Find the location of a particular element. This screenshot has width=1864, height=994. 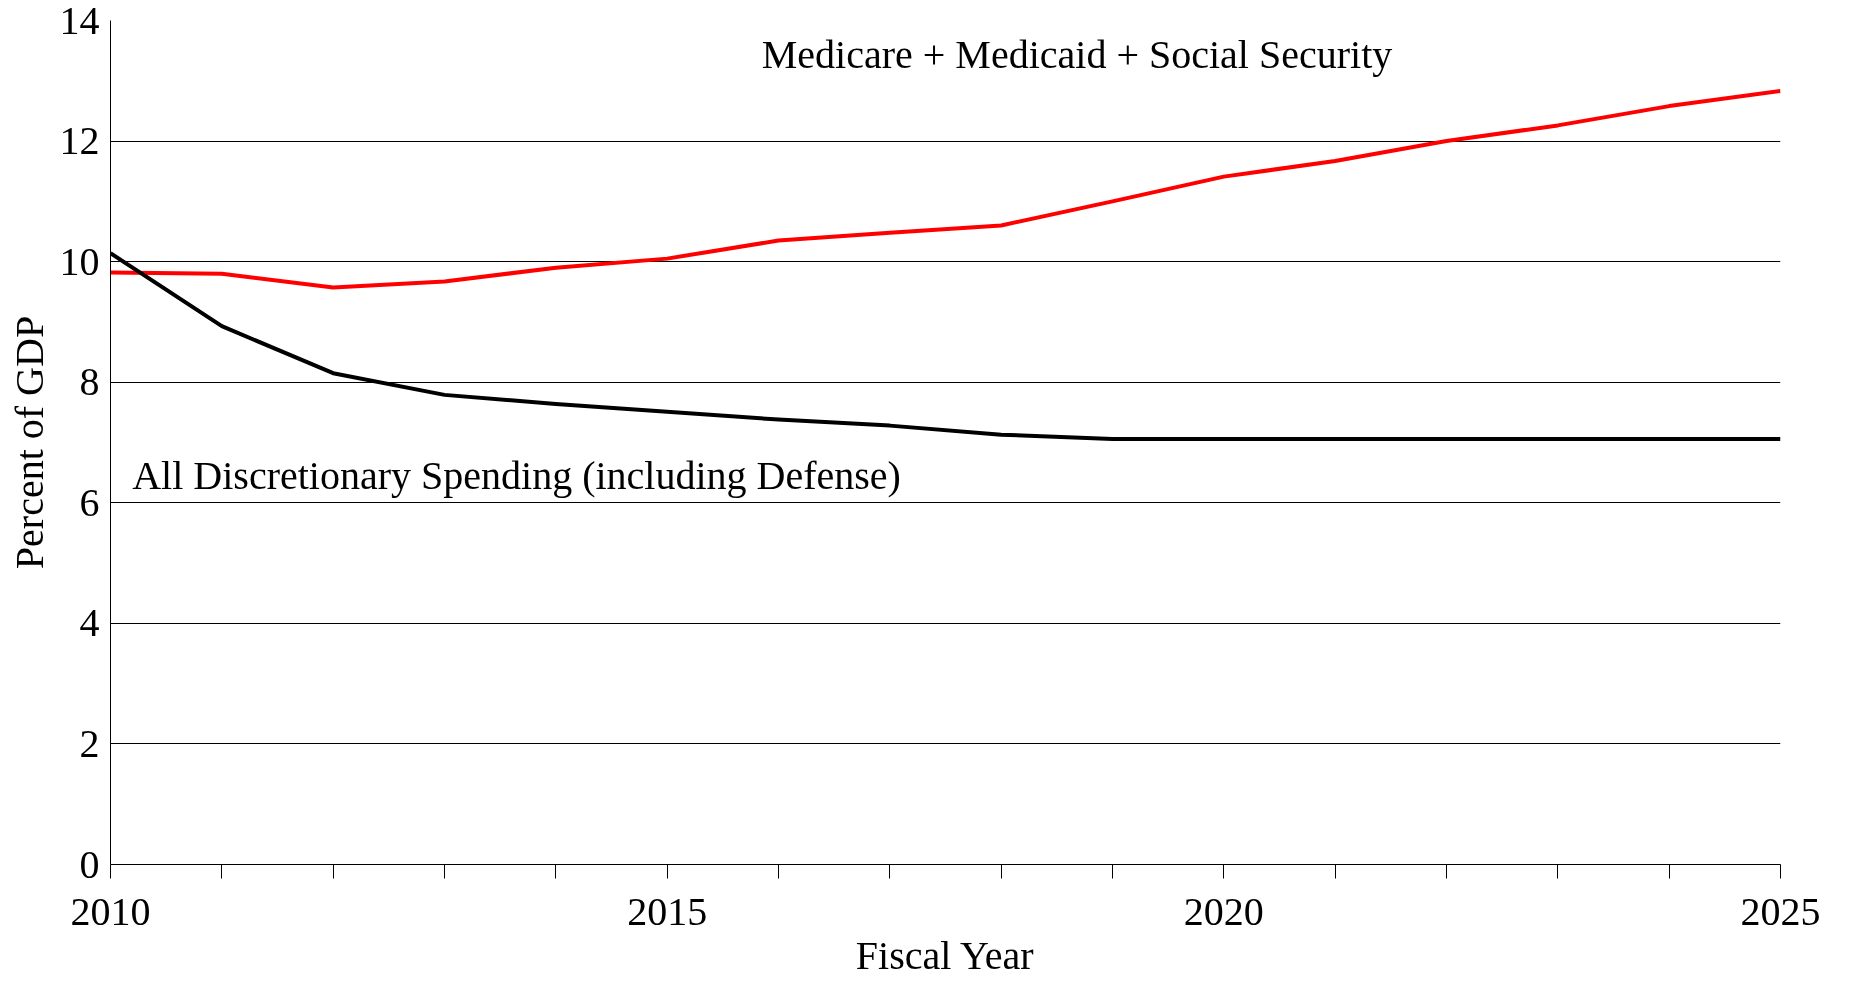

y-tick-label: 10 is located at coordinates (79, 261).